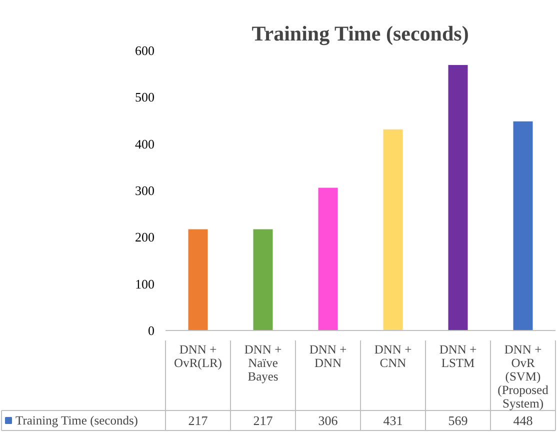 The image size is (559, 435). Describe the element at coordinates (458, 356) in the screenshot. I see `x-tick-label: DNN + LSTM` at that location.